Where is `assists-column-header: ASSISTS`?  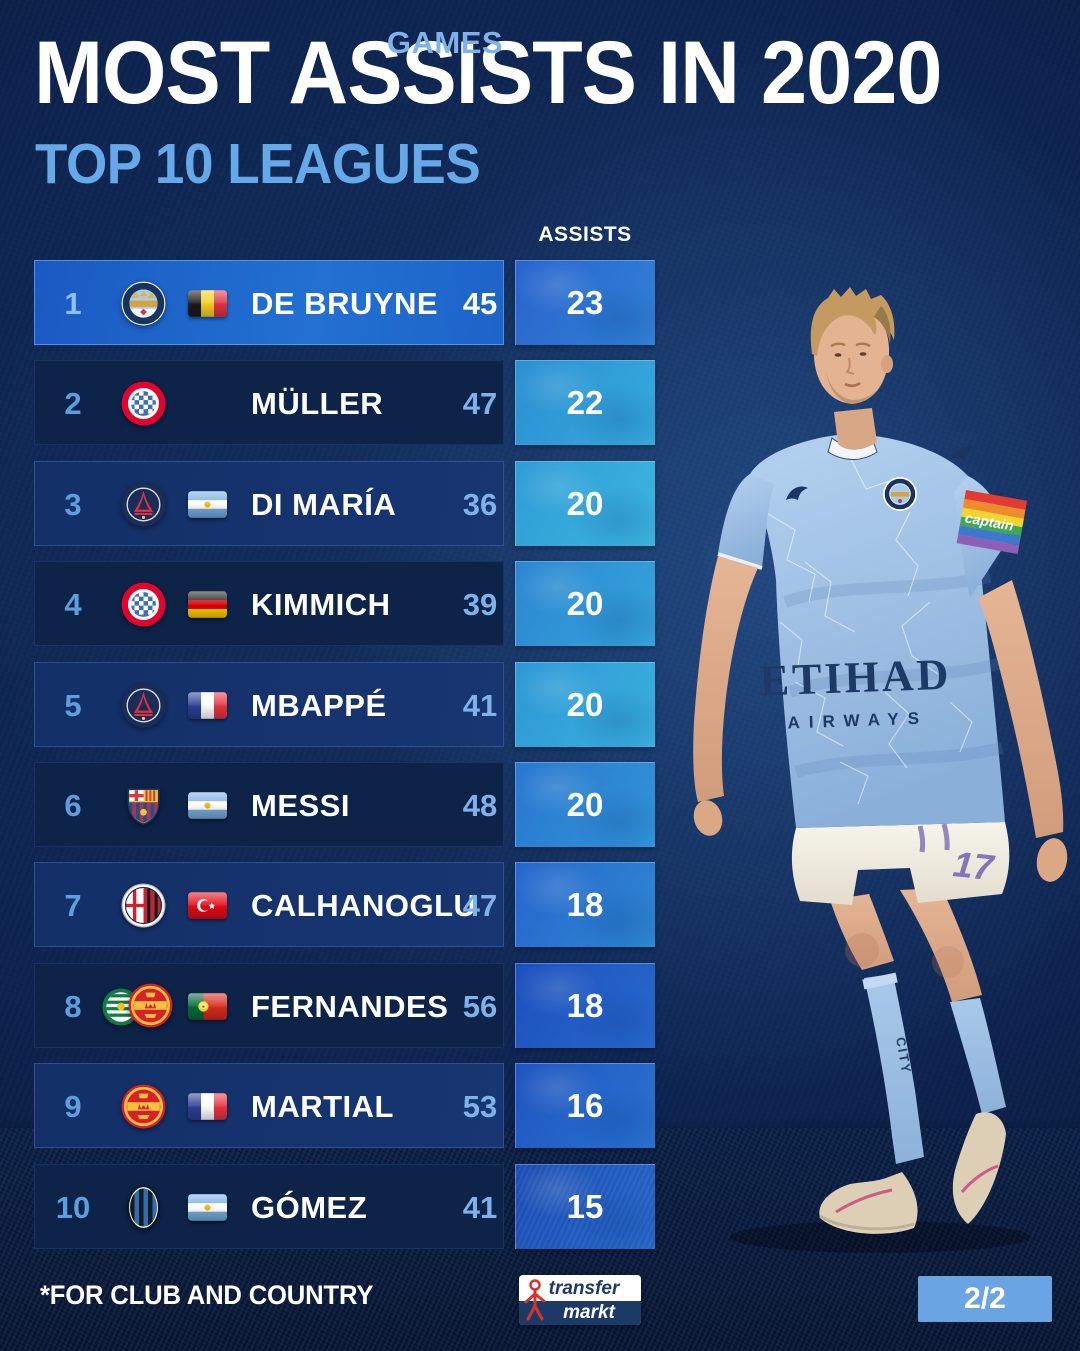 assists-column-header: ASSISTS is located at coordinates (585, 234).